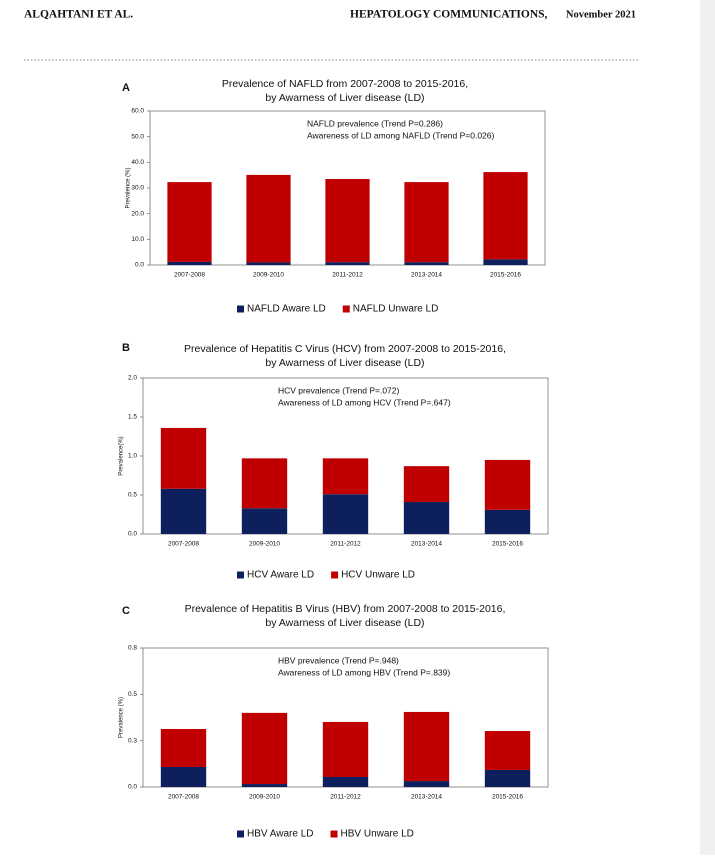  Describe the element at coordinates (137, 188) in the screenshot. I see `y-tick-label: 30.0` at that location.